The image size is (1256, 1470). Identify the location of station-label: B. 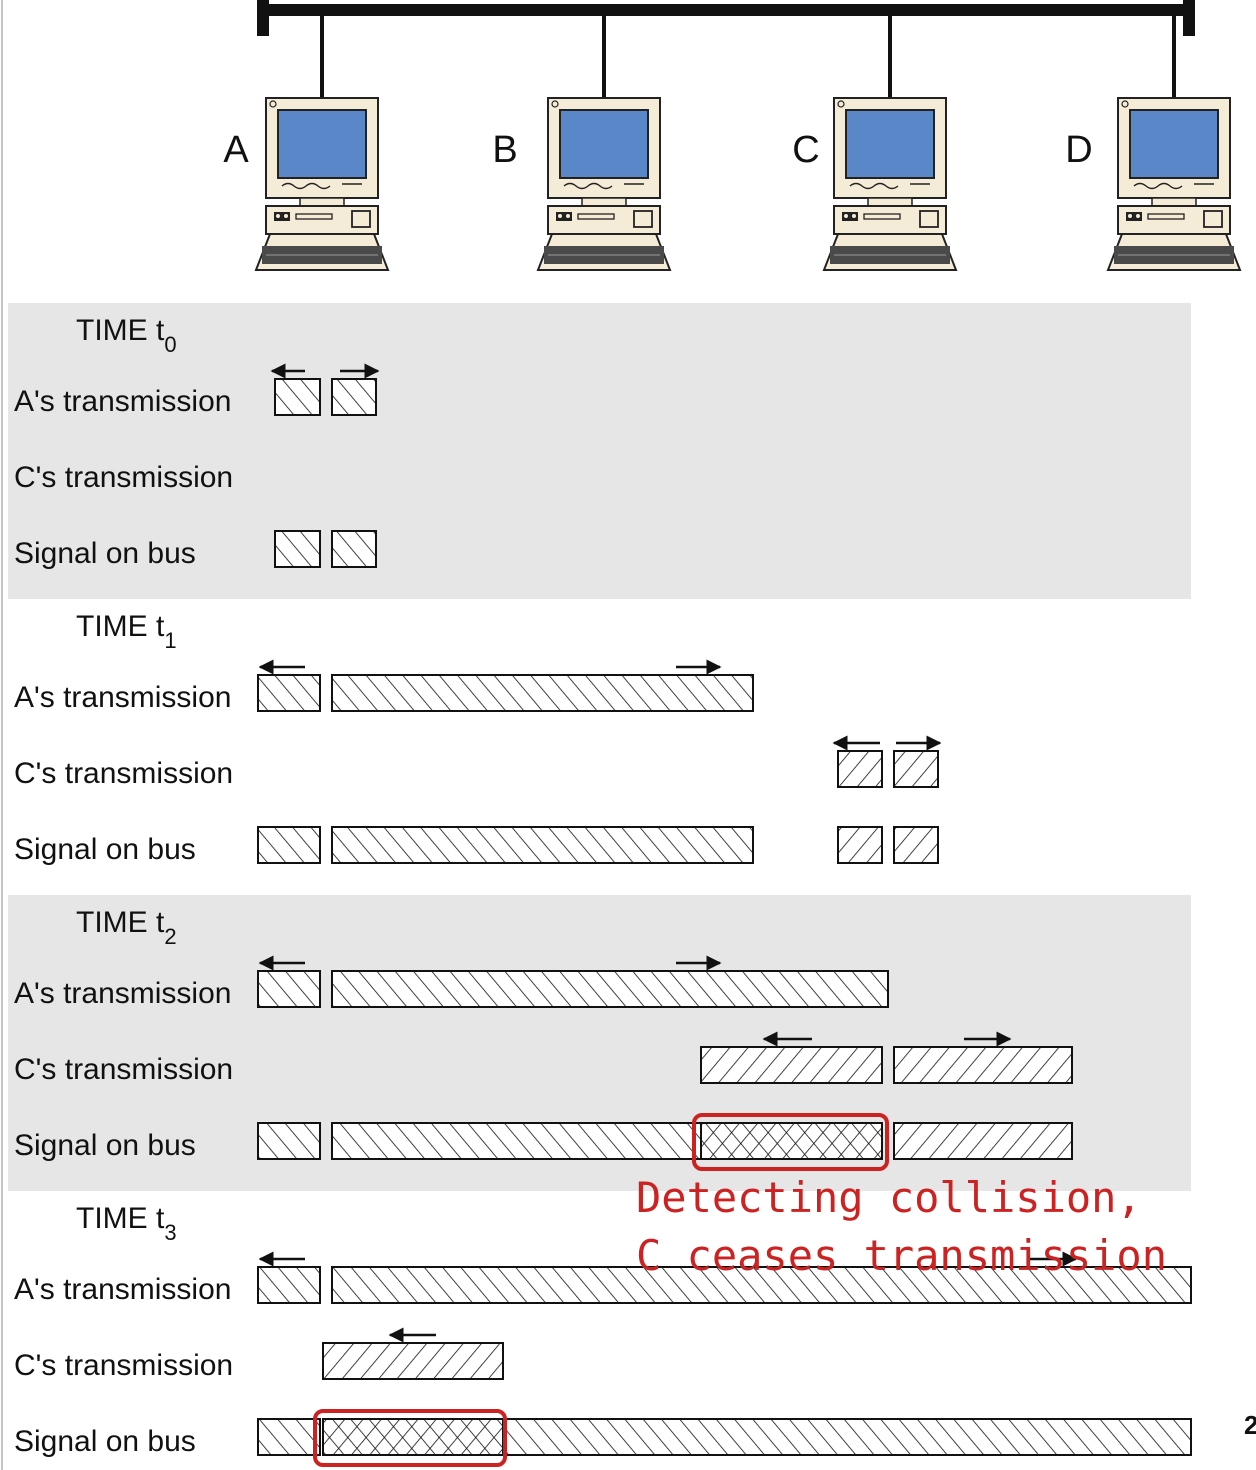
(504, 150).